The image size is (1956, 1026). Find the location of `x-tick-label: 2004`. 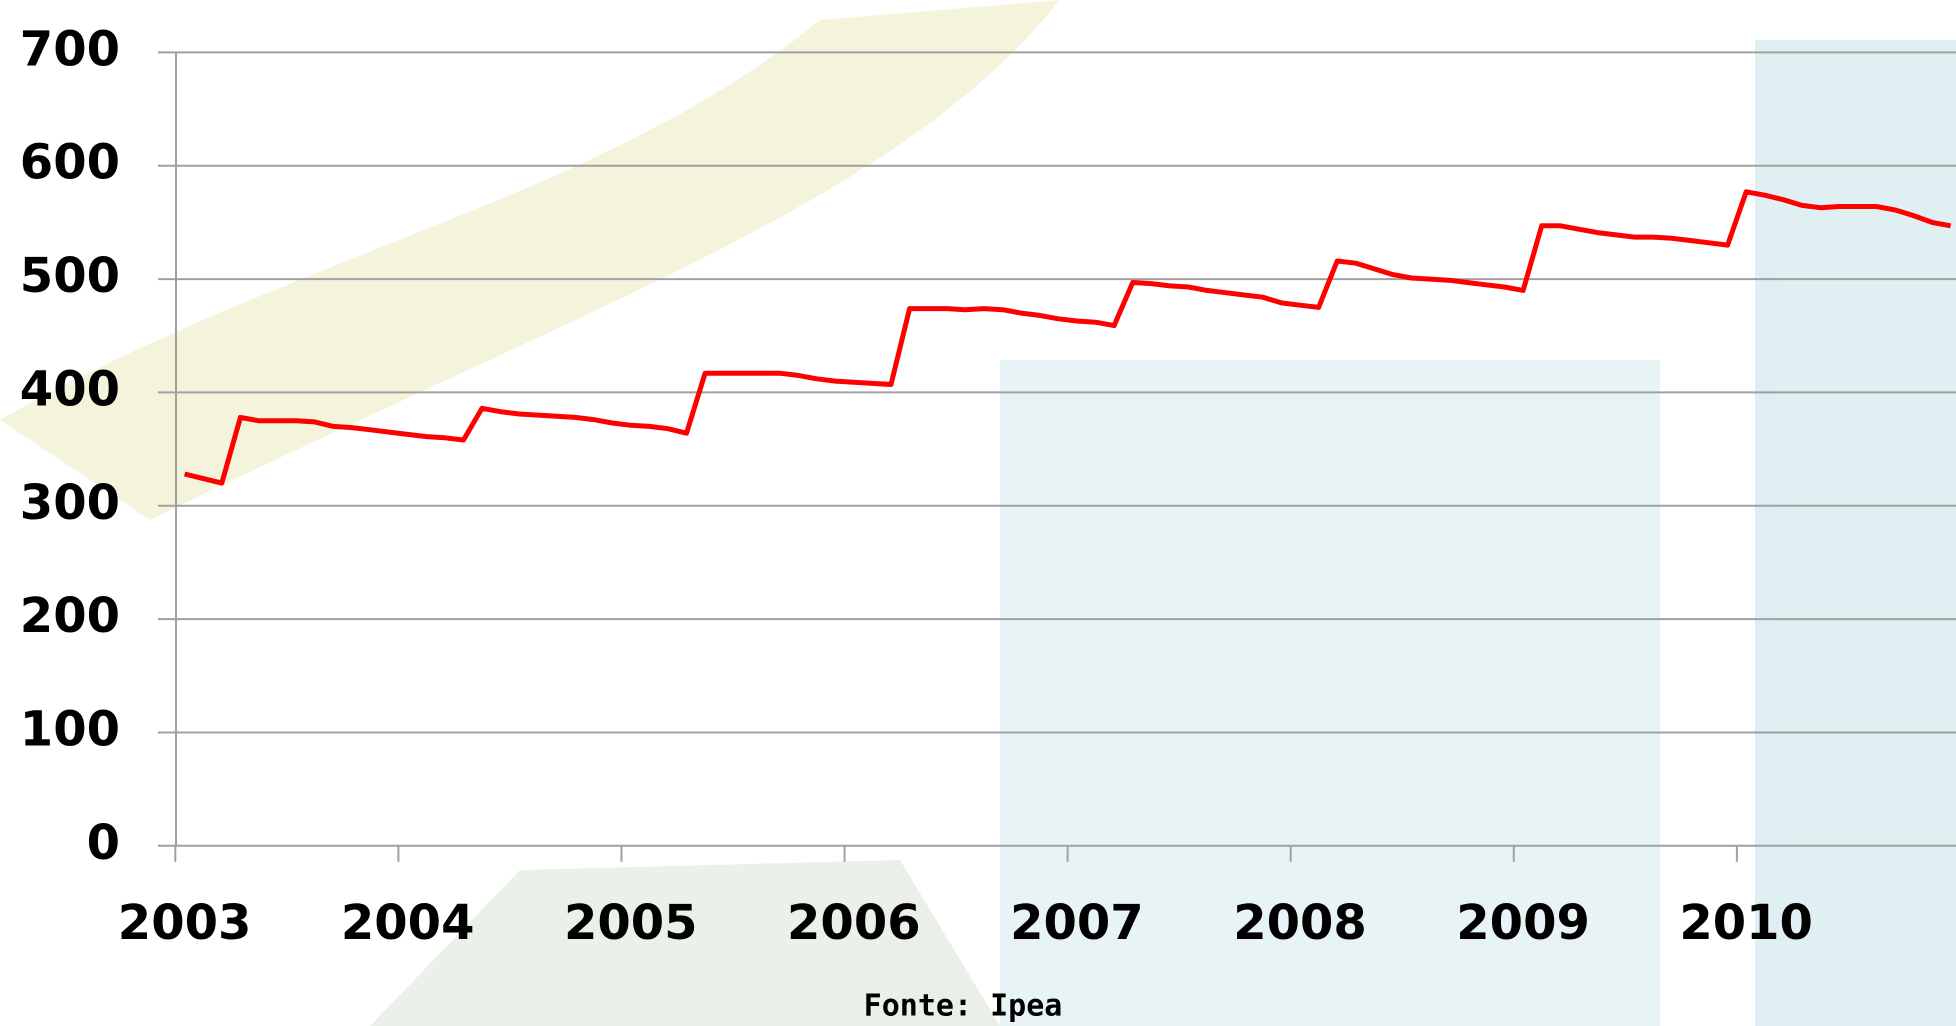

x-tick-label: 2004 is located at coordinates (408, 923).